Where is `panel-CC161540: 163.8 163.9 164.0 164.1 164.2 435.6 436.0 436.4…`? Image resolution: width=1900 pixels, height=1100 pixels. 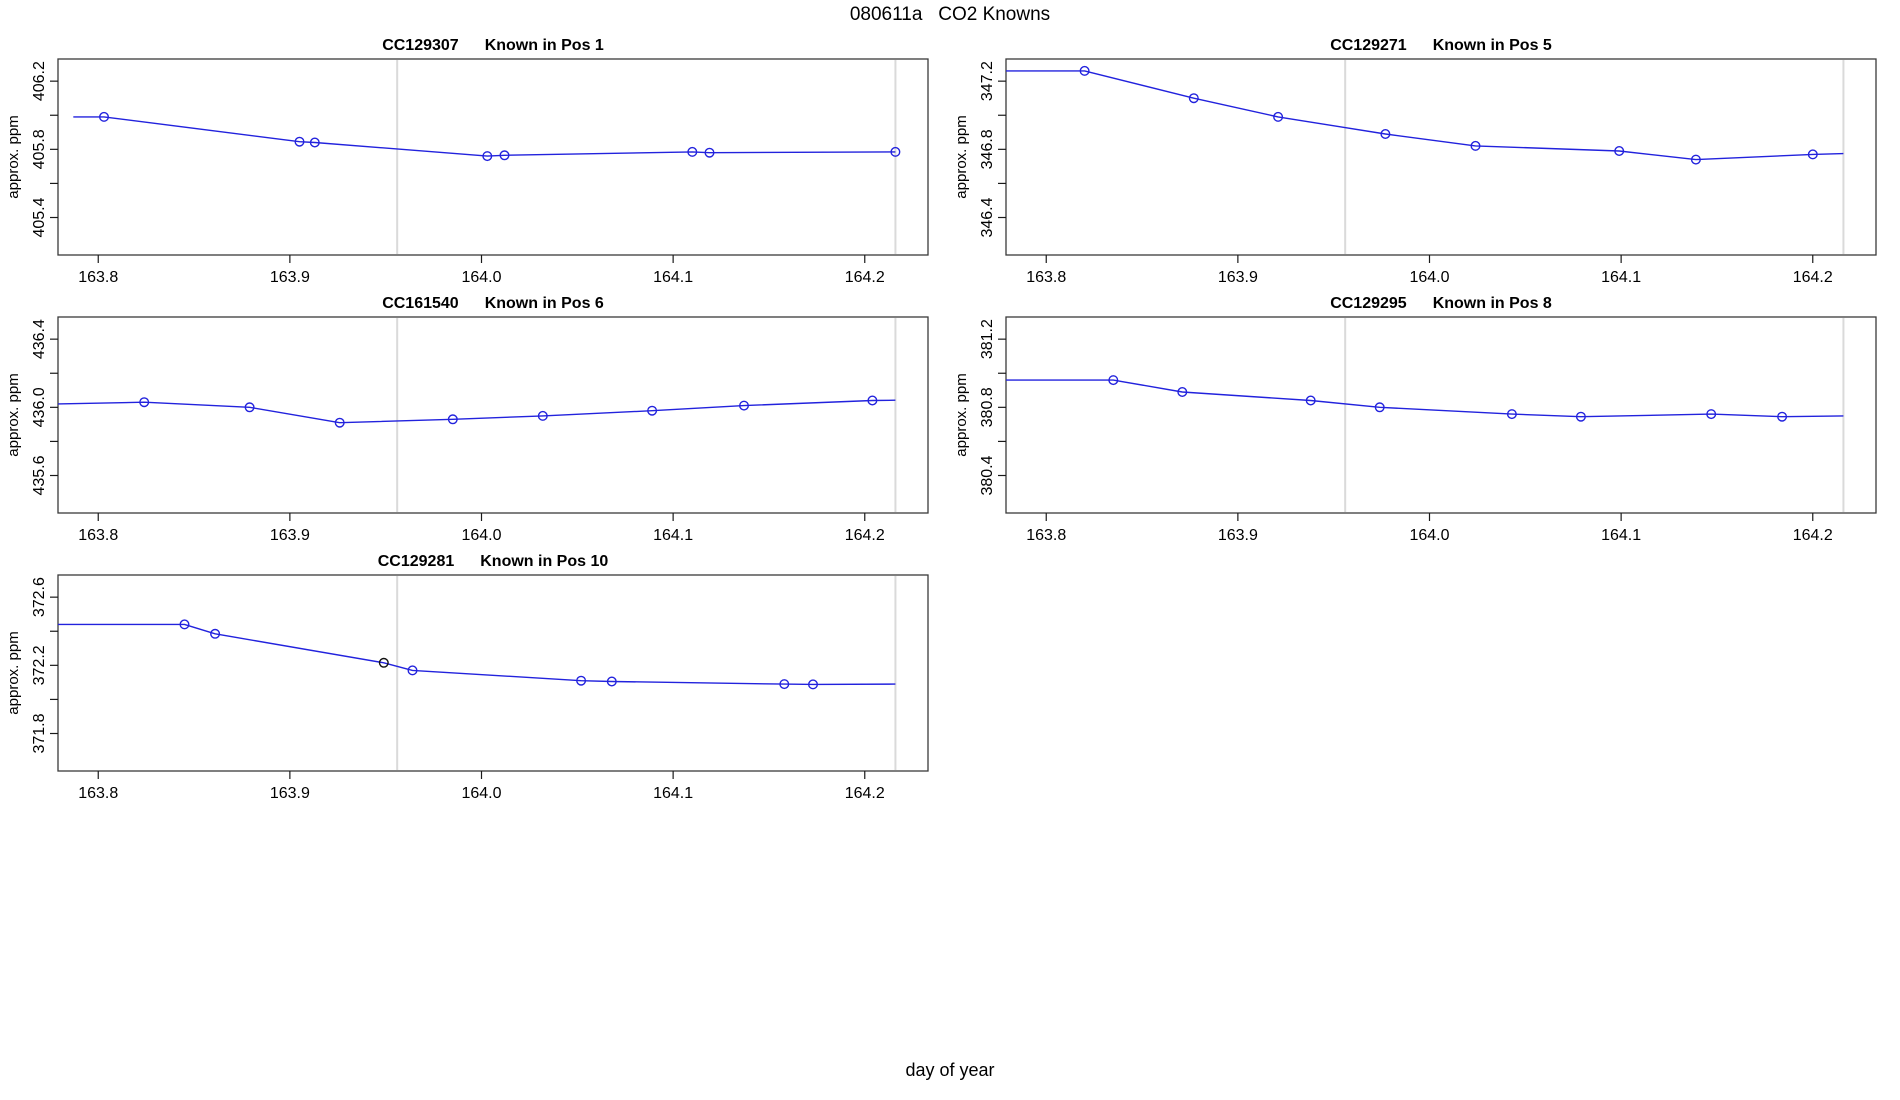 panel-CC161540: 163.8 163.9 164.0 164.1 164.2 435.6 436.0 436.4… is located at coordinates (467, 419).